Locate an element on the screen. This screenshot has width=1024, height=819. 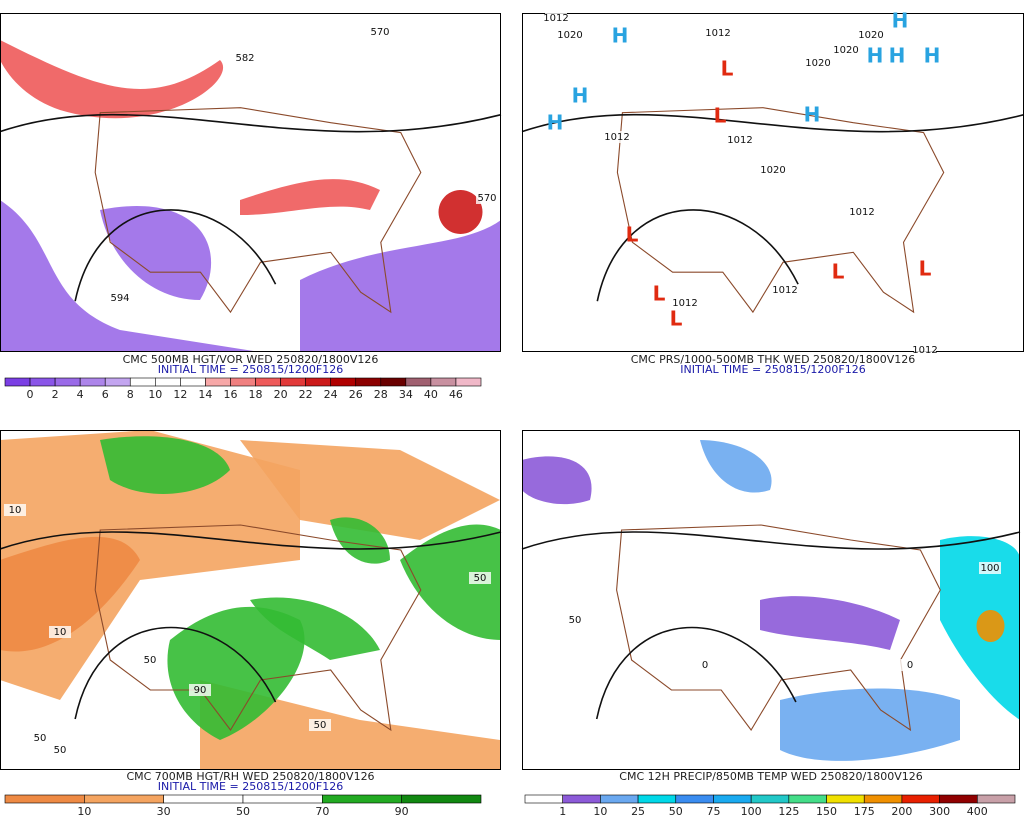
colorbar-label: 34 is located at coordinates (406, 394).